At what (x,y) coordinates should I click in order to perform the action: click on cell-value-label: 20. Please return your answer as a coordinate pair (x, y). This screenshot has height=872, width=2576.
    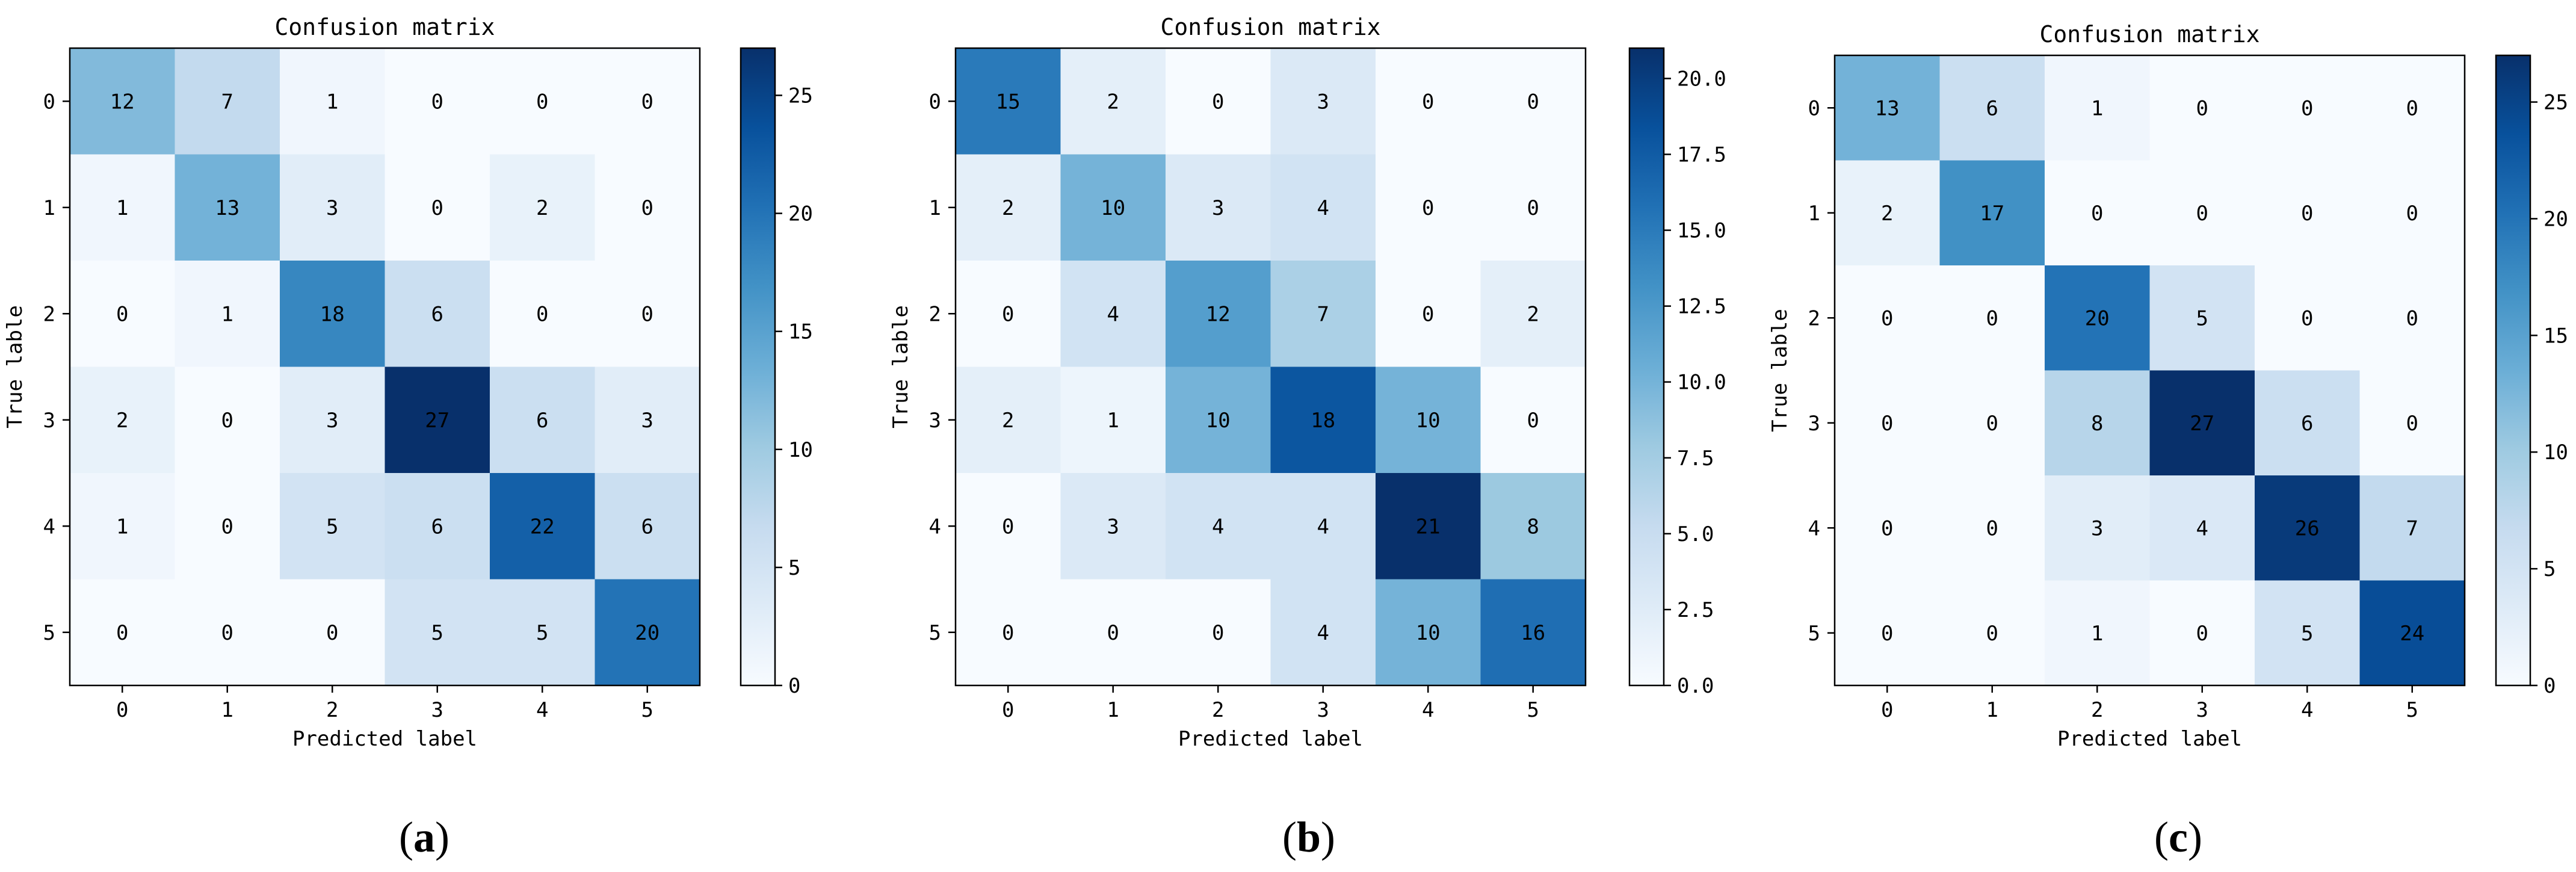
    Looking at the image, I should click on (2097, 318).